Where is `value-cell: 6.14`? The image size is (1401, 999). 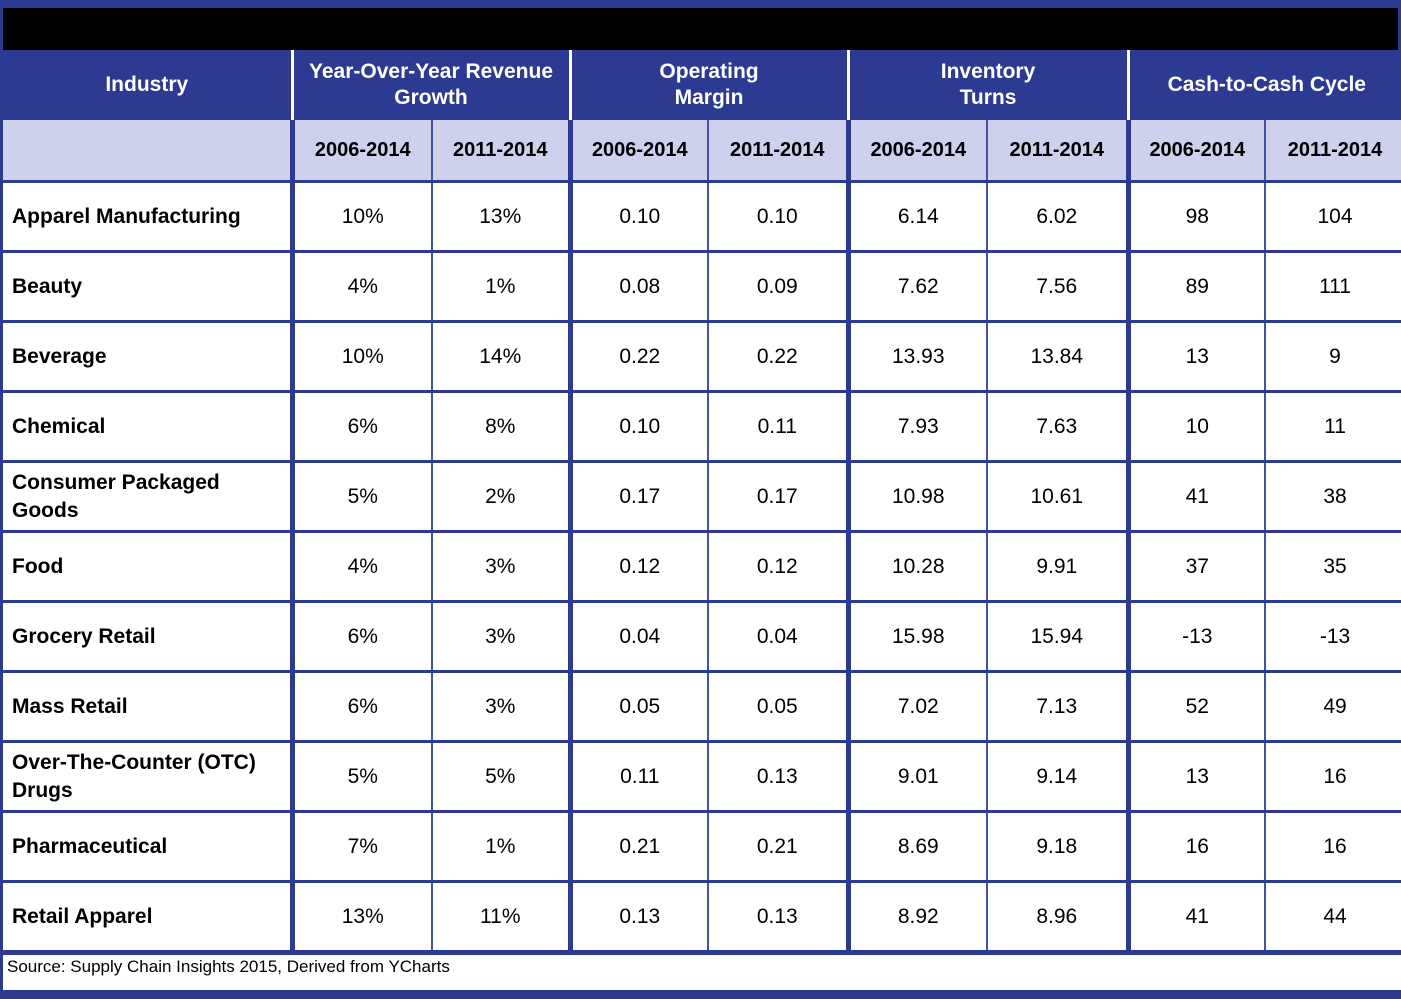 value-cell: 6.14 is located at coordinates (918, 217).